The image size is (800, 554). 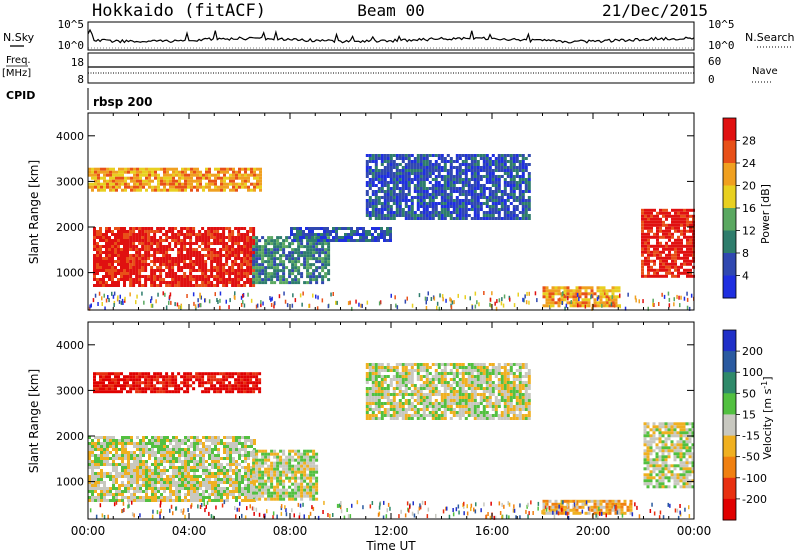 I want to click on power-speckle, so click(x=95, y=295).